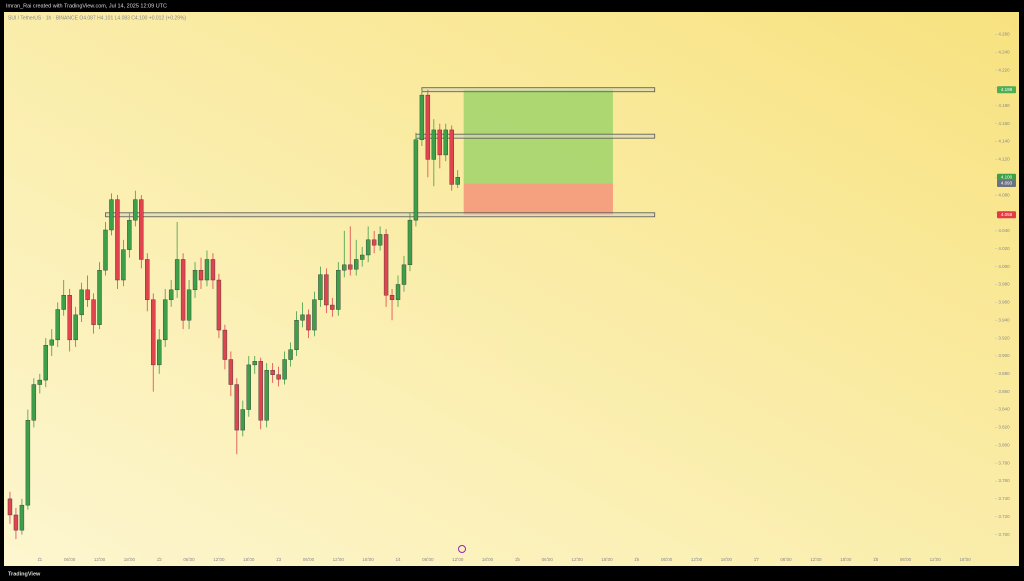  What do you see at coordinates (1004, 34) in the screenshot?
I see `y-tick-label: 4.260` at bounding box center [1004, 34].